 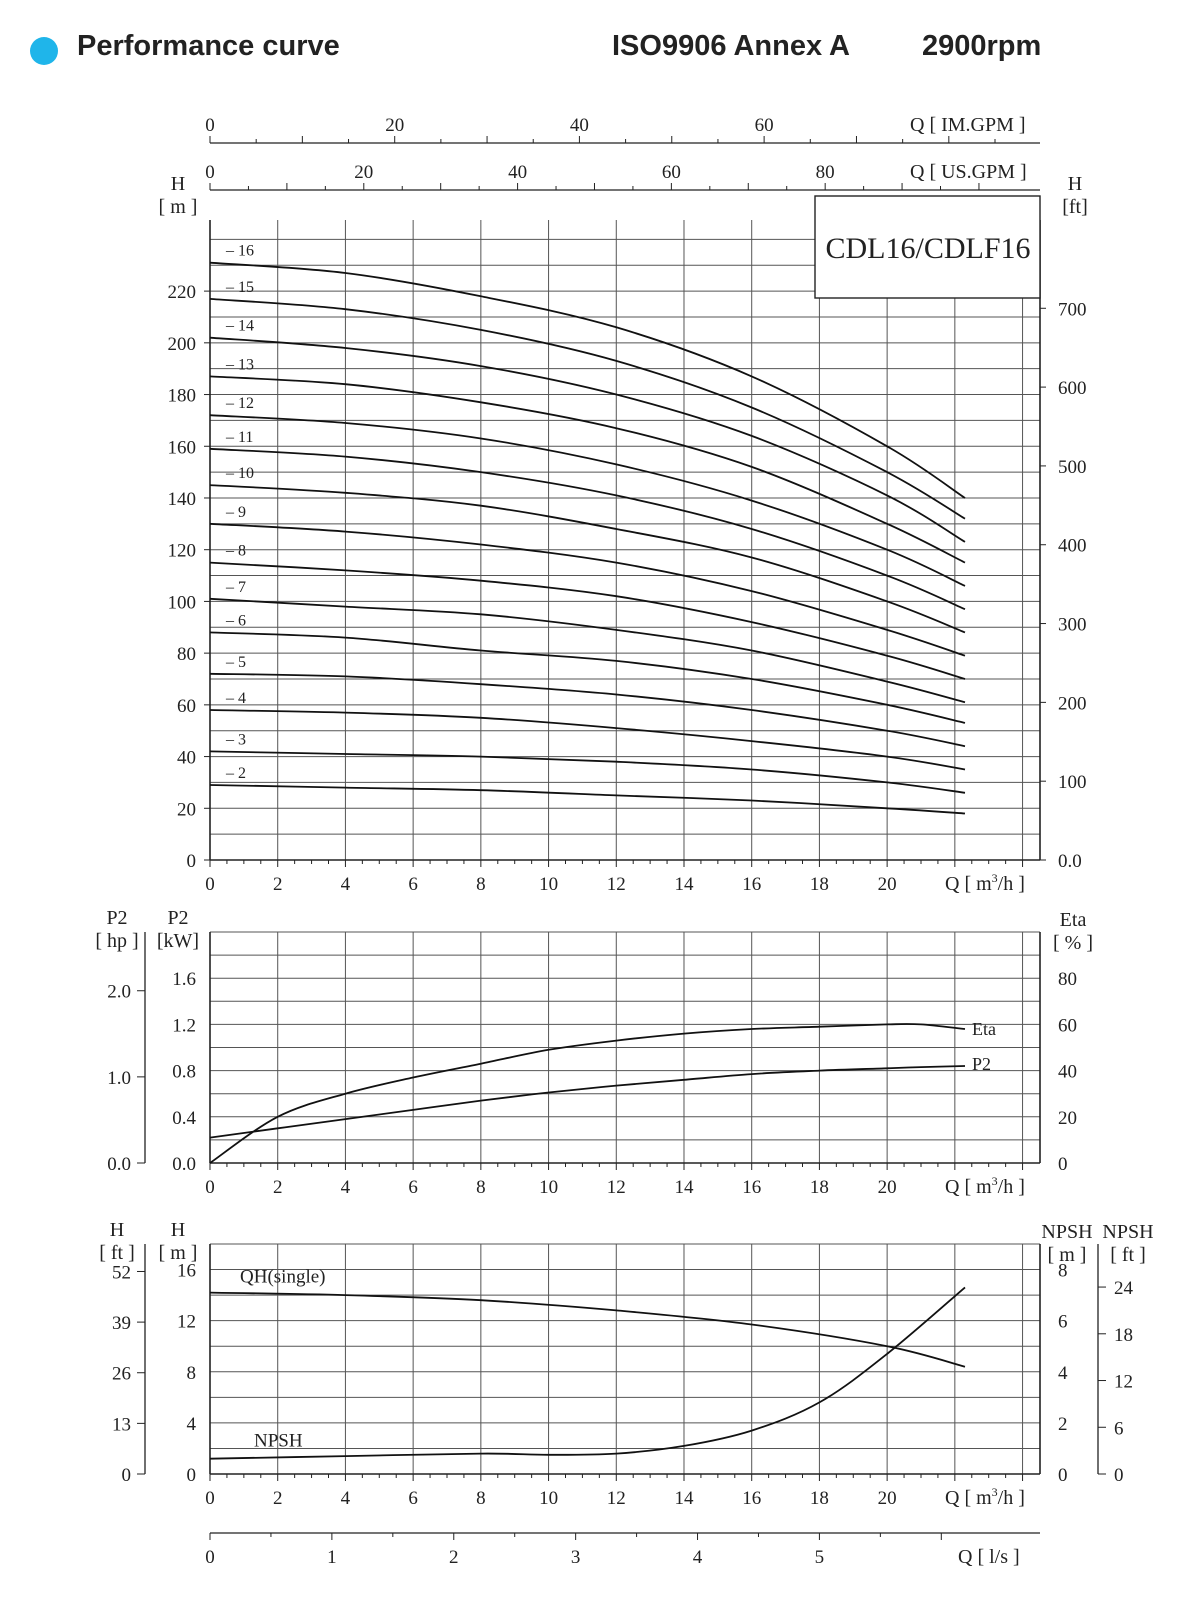 What do you see at coordinates (210, 1498) in the screenshot?
I see `npsh-xtick-label: 0` at bounding box center [210, 1498].